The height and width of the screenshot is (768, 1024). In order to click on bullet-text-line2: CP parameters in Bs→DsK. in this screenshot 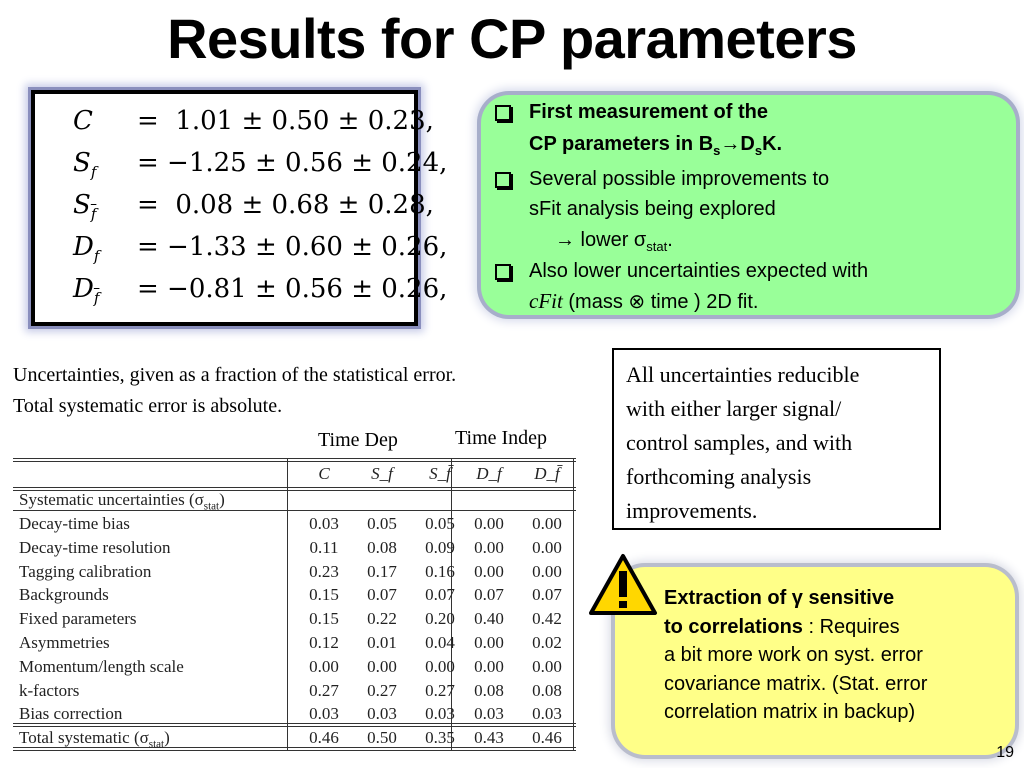, I will do `click(656, 145)`.